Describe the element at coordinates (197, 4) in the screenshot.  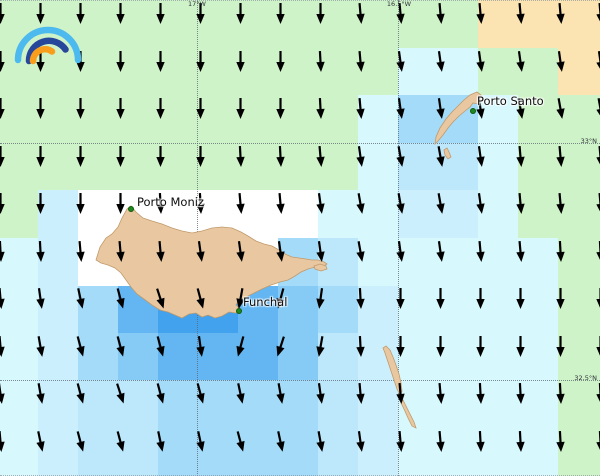
I see `longitude-label: 17°W` at that location.